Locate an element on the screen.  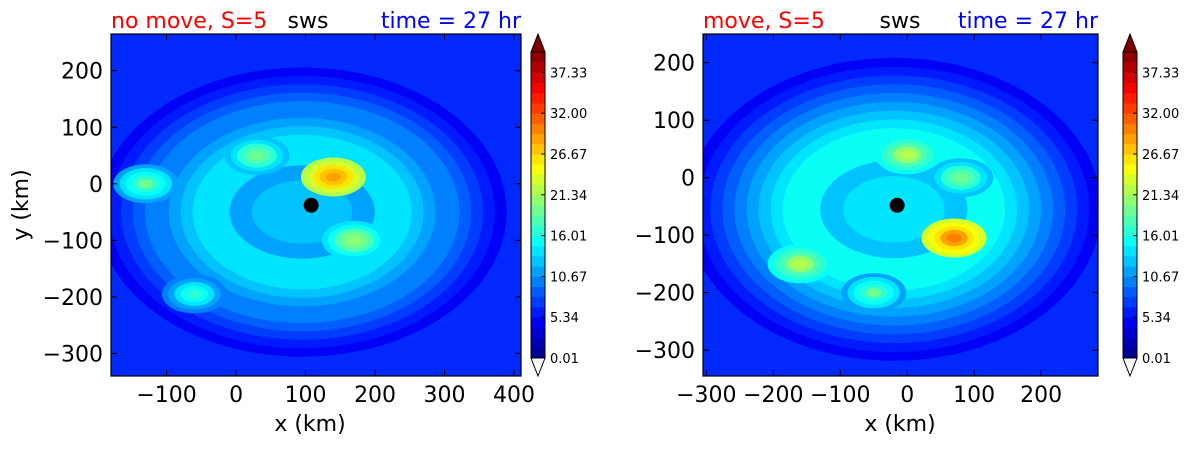
colorbar-tick-label: 10.67 is located at coordinates (1160, 277).